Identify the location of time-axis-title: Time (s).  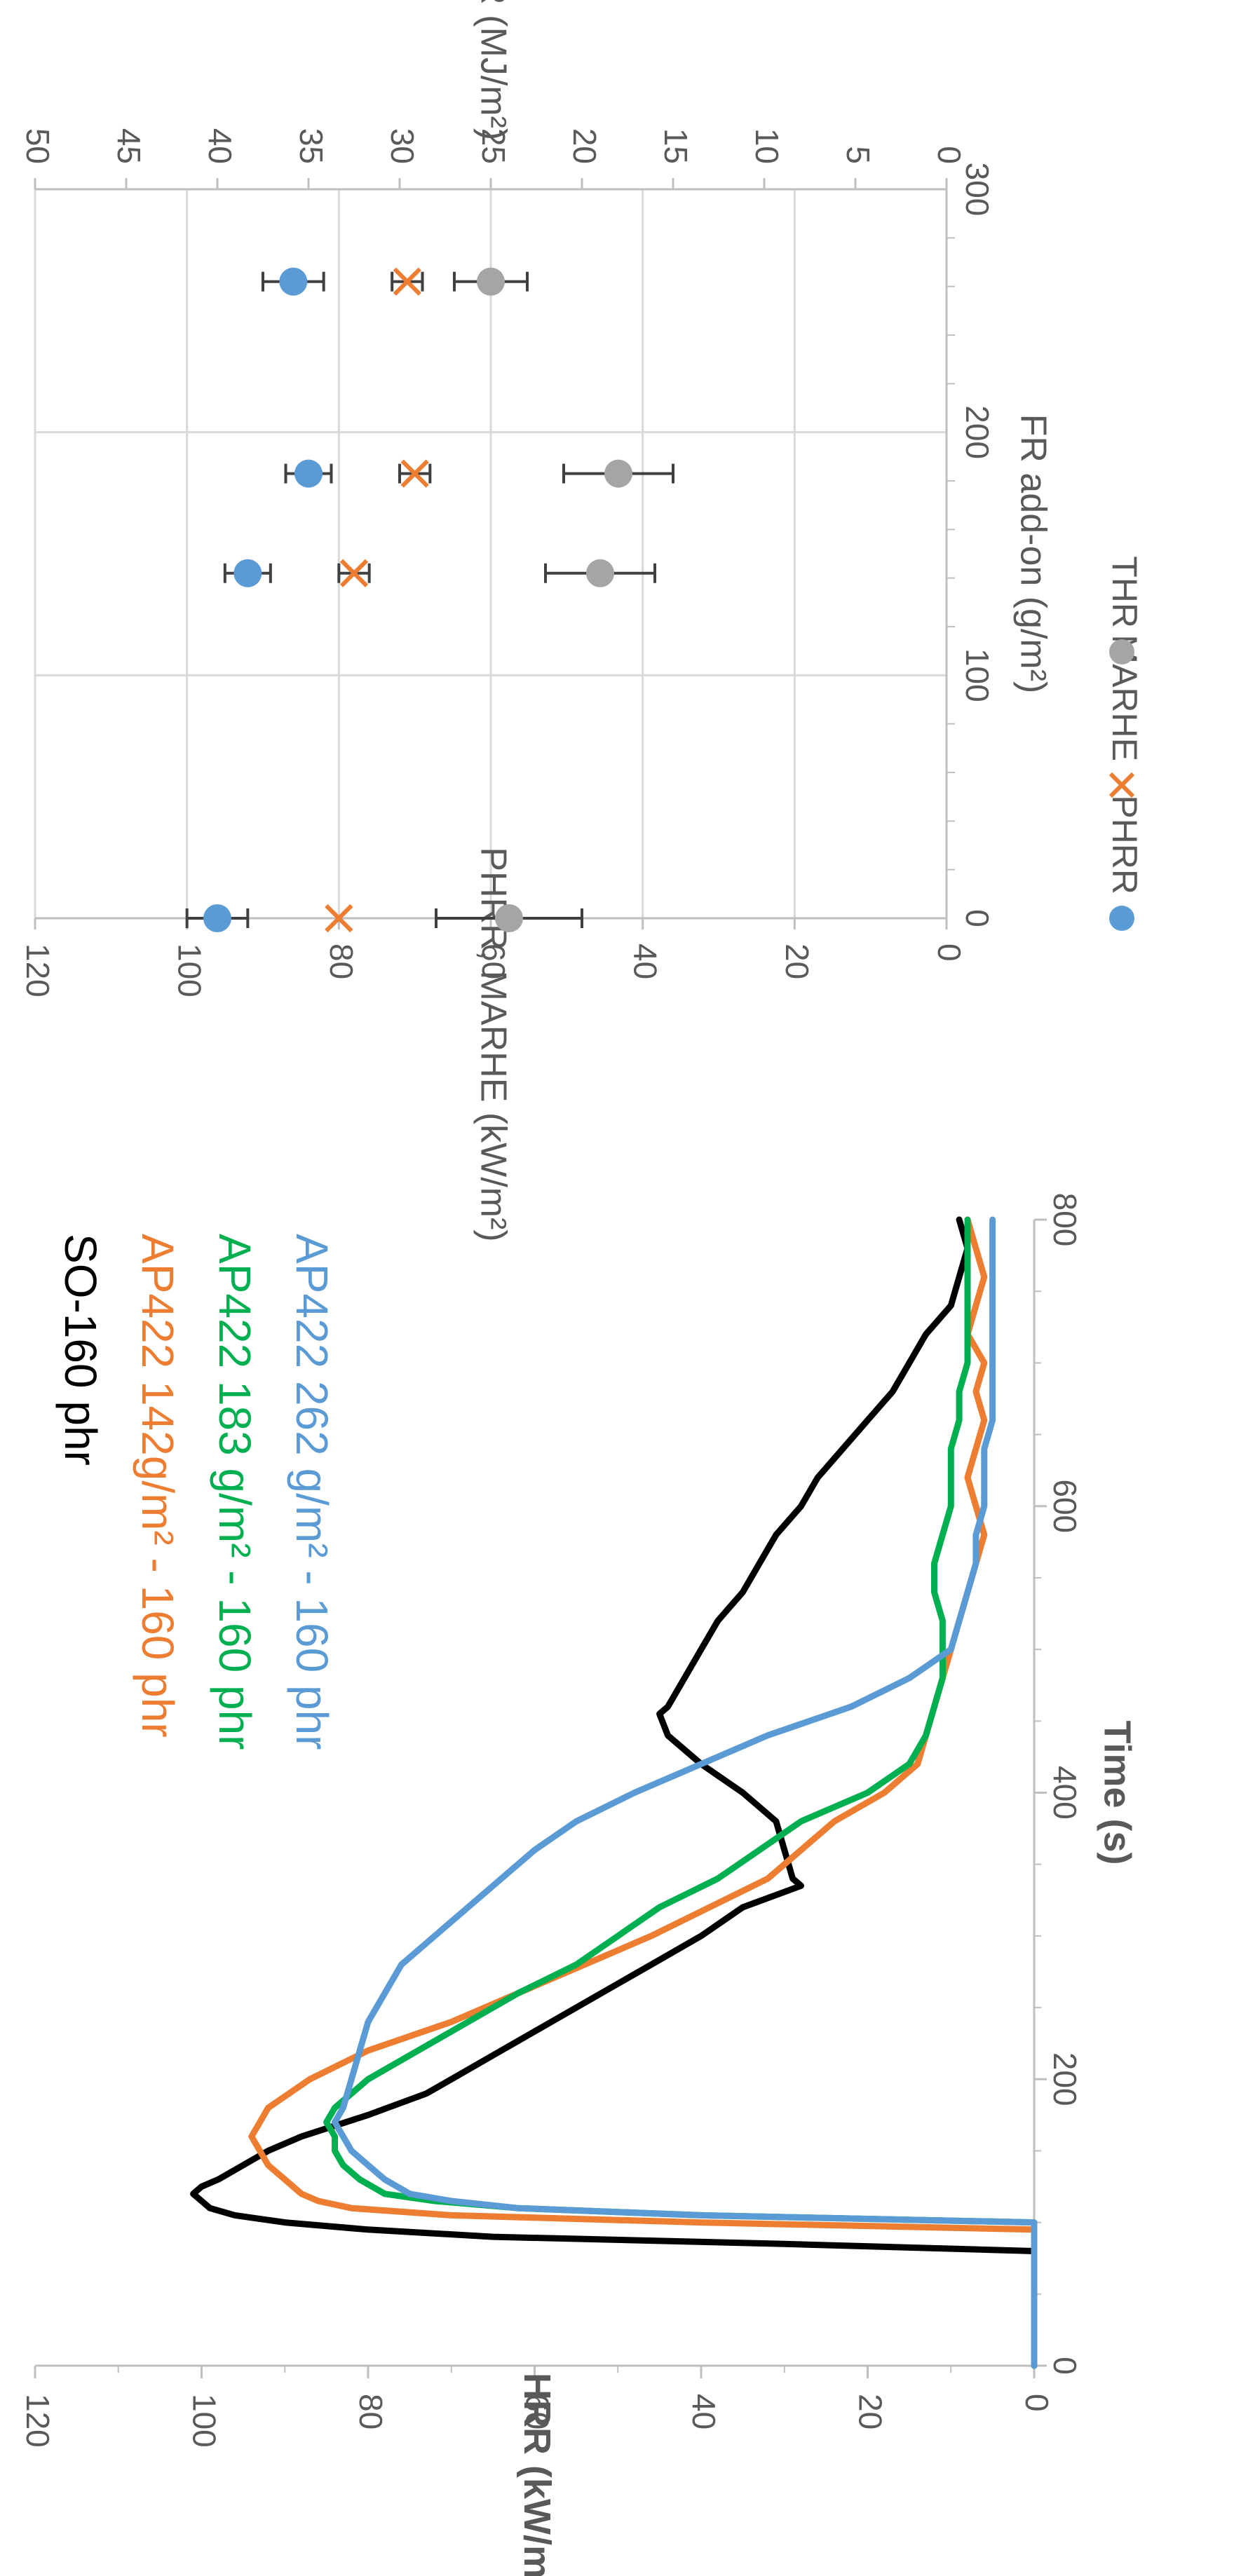
(1118, 1792).